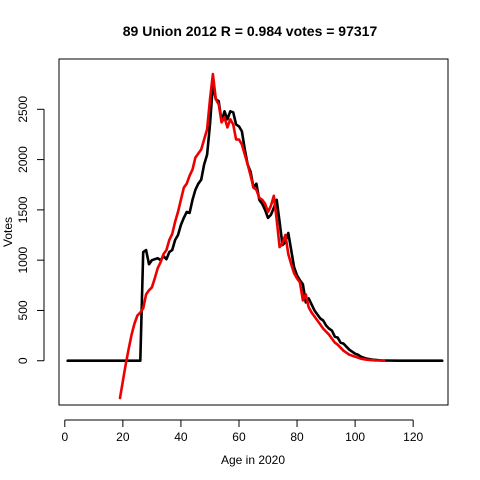 Image resolution: width=480 pixels, height=480 pixels. What do you see at coordinates (23, 159) in the screenshot?
I see `y-tick-label: 2000` at bounding box center [23, 159].